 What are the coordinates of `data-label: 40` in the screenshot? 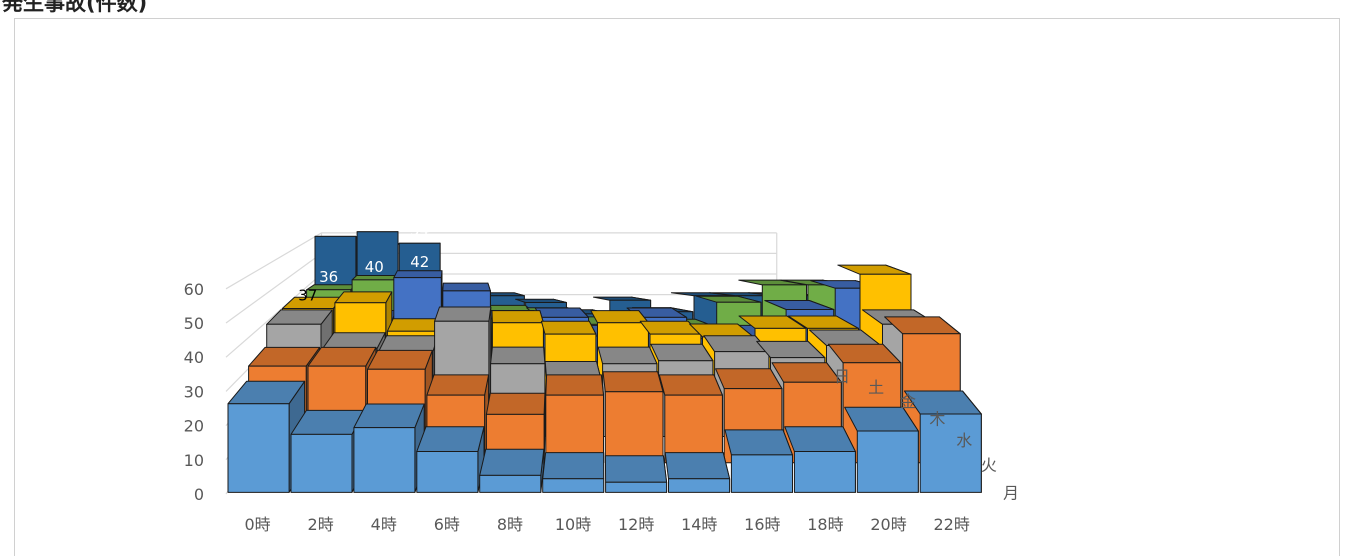 It's located at (374, 267).